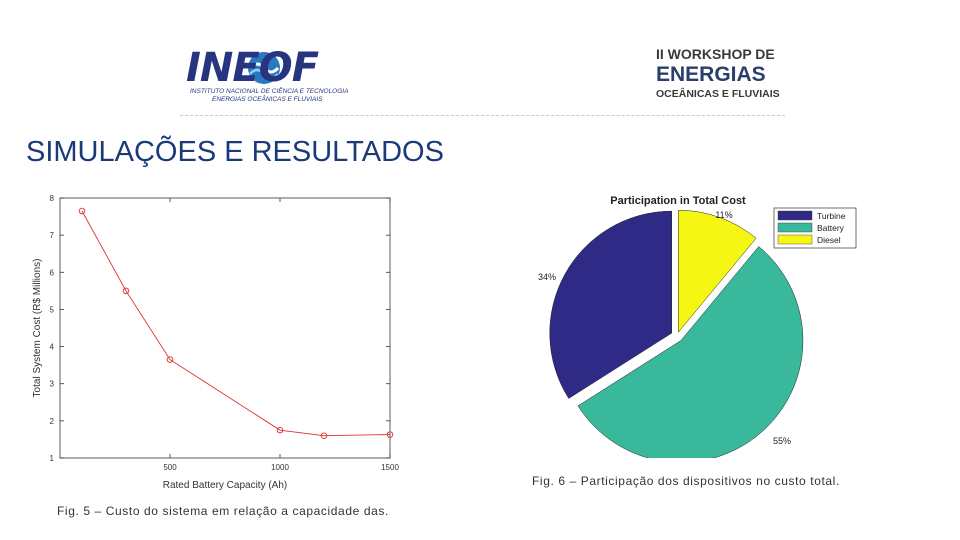  Describe the element at coordinates (52, 235) in the screenshot. I see `y-tick-label: 7` at that location.